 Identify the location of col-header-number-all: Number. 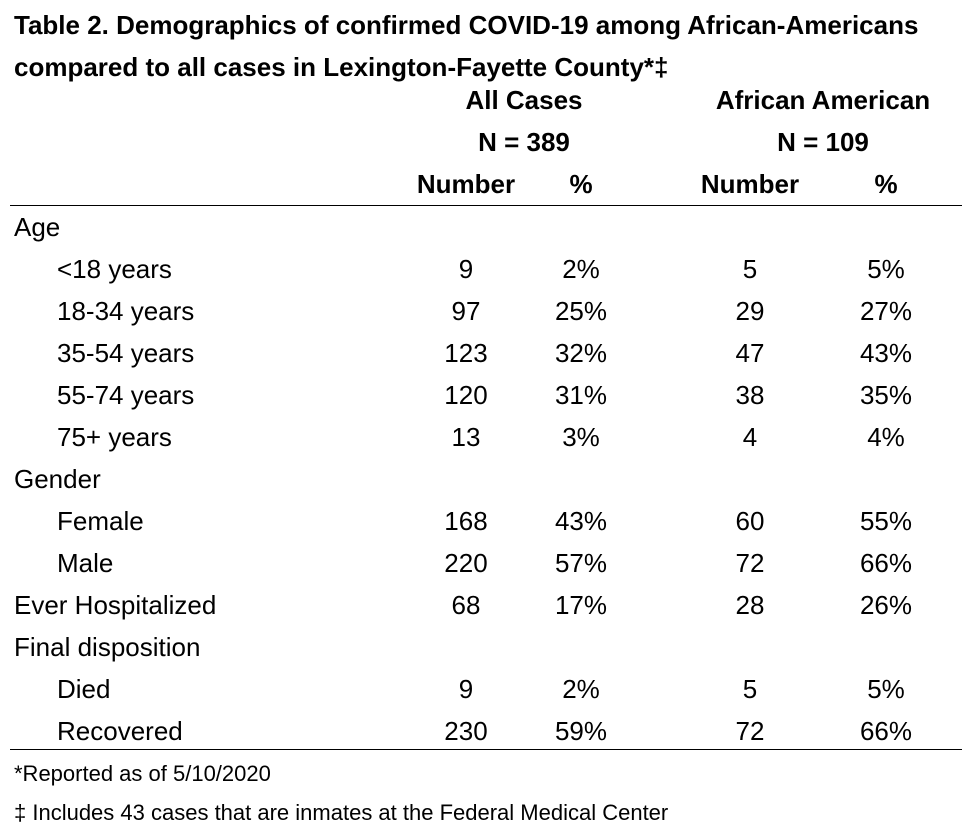
(466, 184).